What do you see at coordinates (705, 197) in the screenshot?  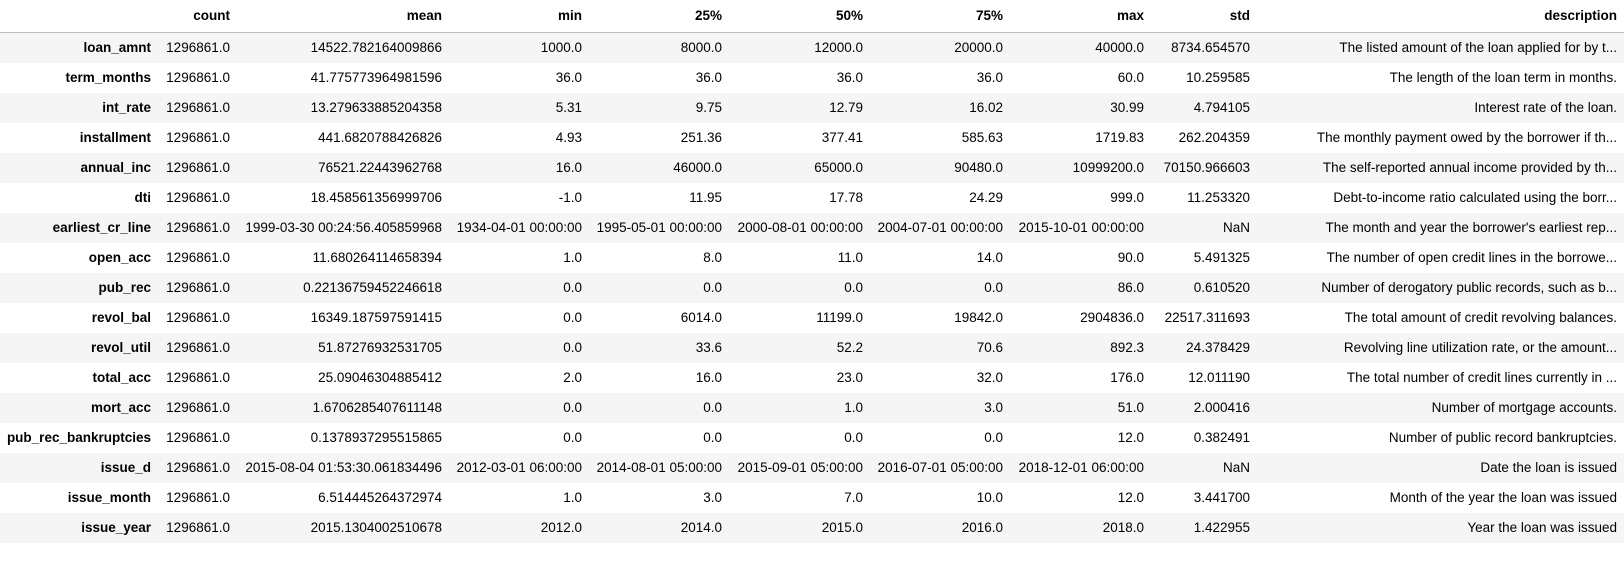 I see `cell-25: 11.95` at bounding box center [705, 197].